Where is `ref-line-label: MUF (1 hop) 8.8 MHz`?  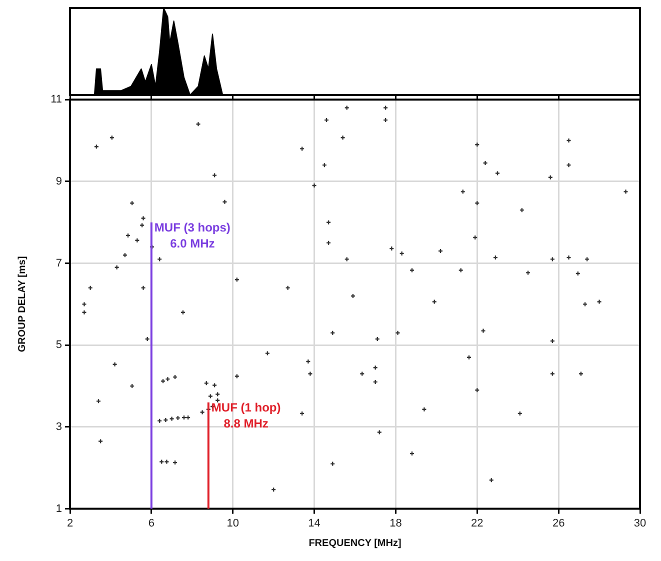
ref-line-label: MUF (1 hop) 8.8 MHz is located at coordinates (246, 415).